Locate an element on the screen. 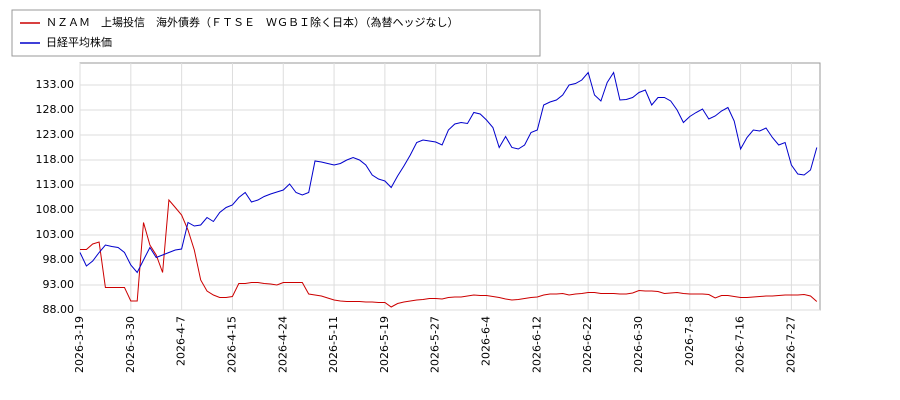 Image resolution: width=900 pixels, height=400 pixels. x-tick-label: 2026-3-19 is located at coordinates (79, 344).